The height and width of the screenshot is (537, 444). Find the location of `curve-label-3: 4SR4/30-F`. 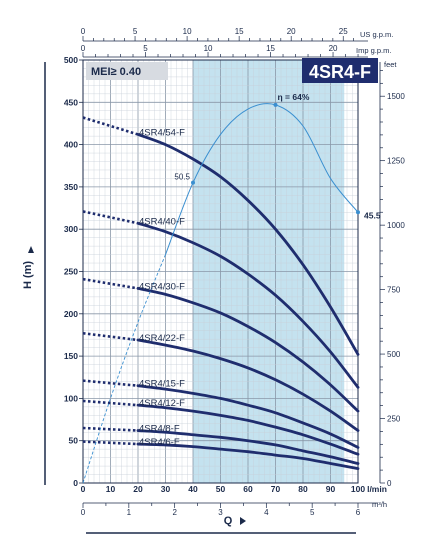

curve-label-3: 4SR4/30-F is located at coordinates (162, 286).